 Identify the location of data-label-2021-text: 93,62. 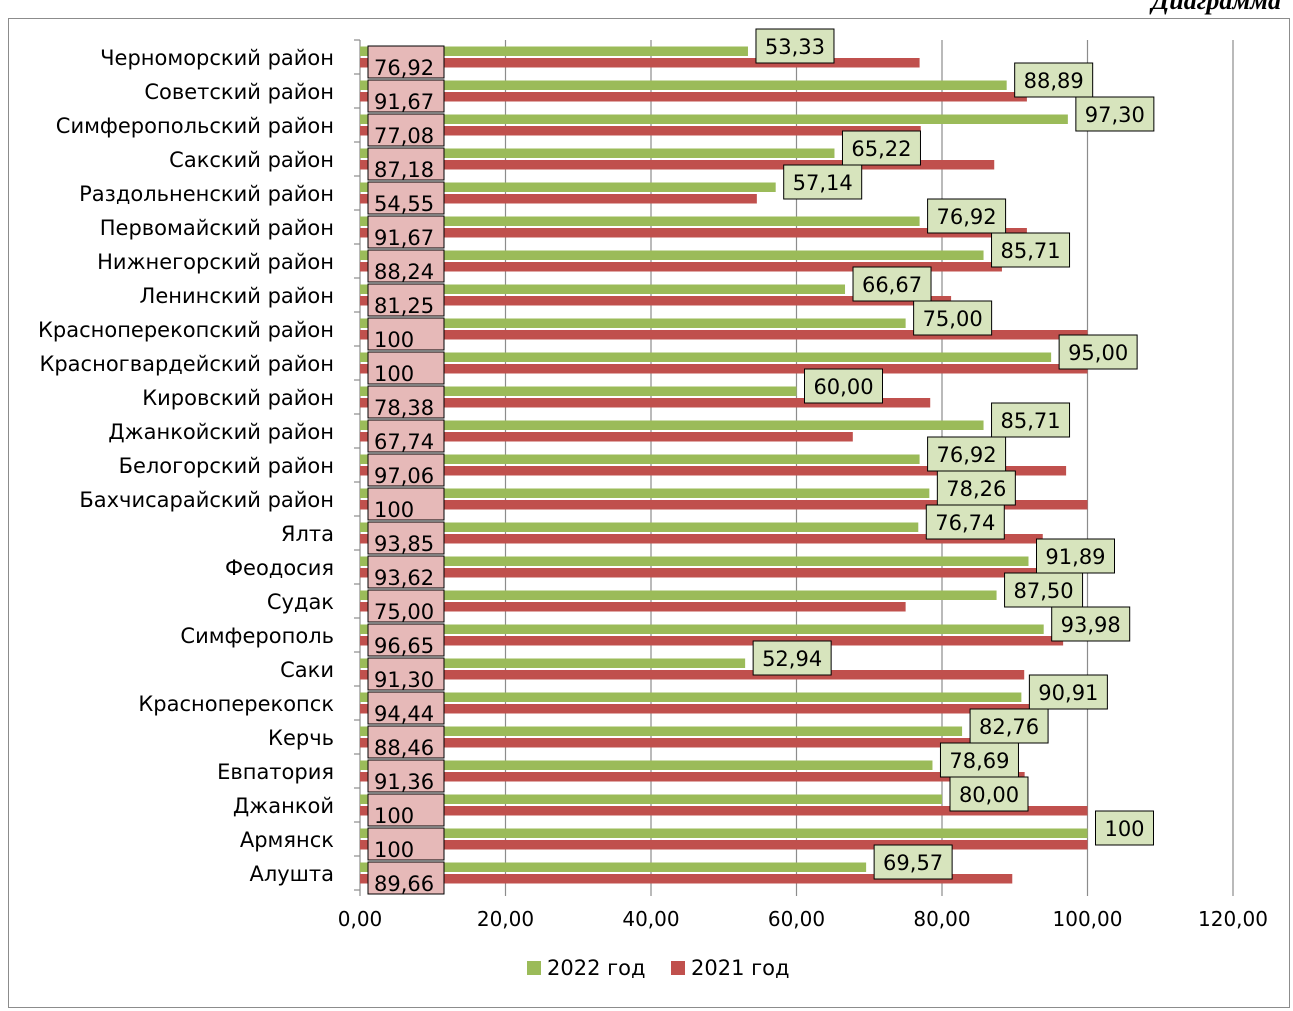
(404, 578).